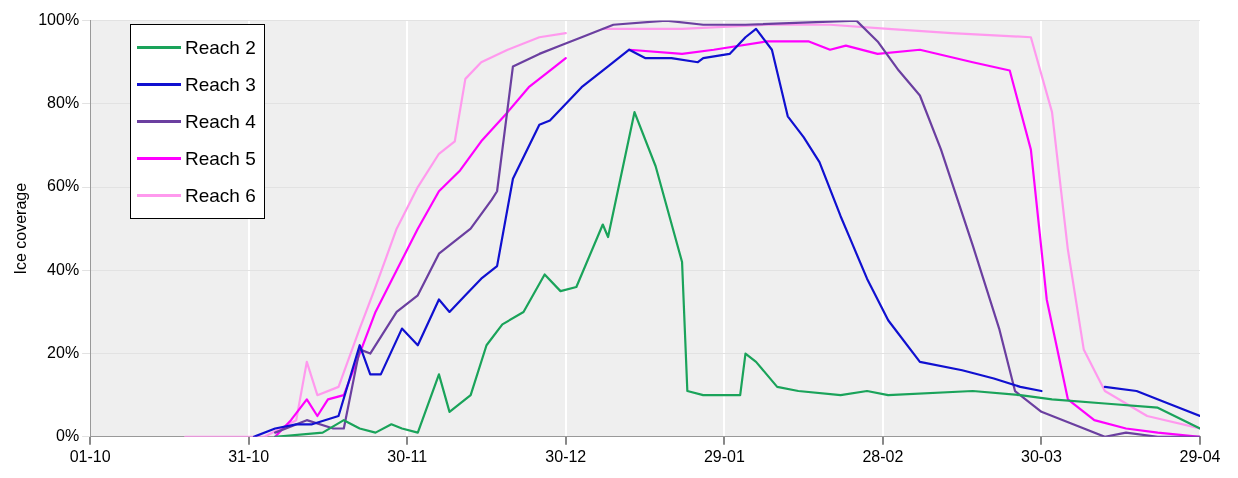 This screenshot has height=478, width=1238. I want to click on x-tick-label: 28-02, so click(883, 456).